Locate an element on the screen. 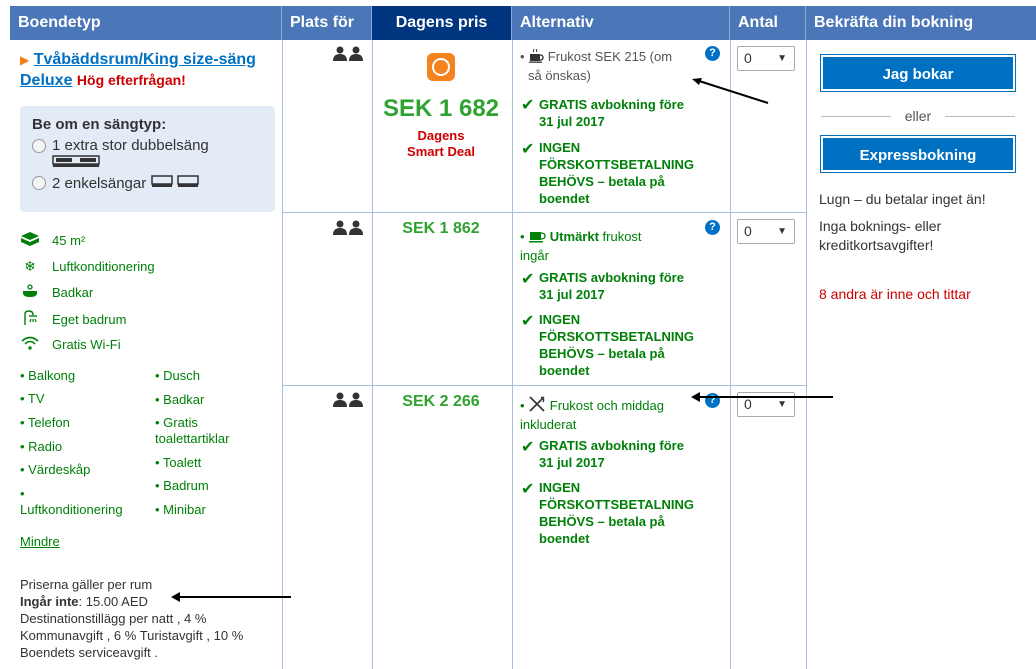 Image resolution: width=1036 pixels, height=669 pixels. amenity-item: • TV is located at coordinates (32, 398).